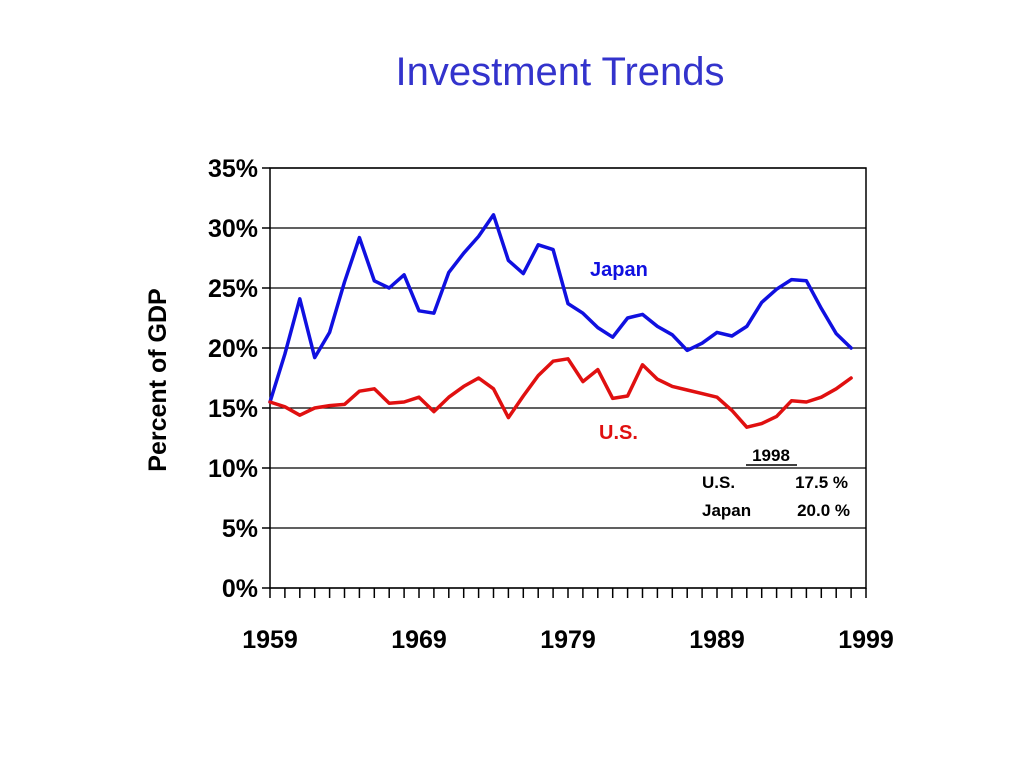 Image resolution: width=1024 pixels, height=768 pixels. I want to click on y-tick-label: 25%, so click(233, 289).